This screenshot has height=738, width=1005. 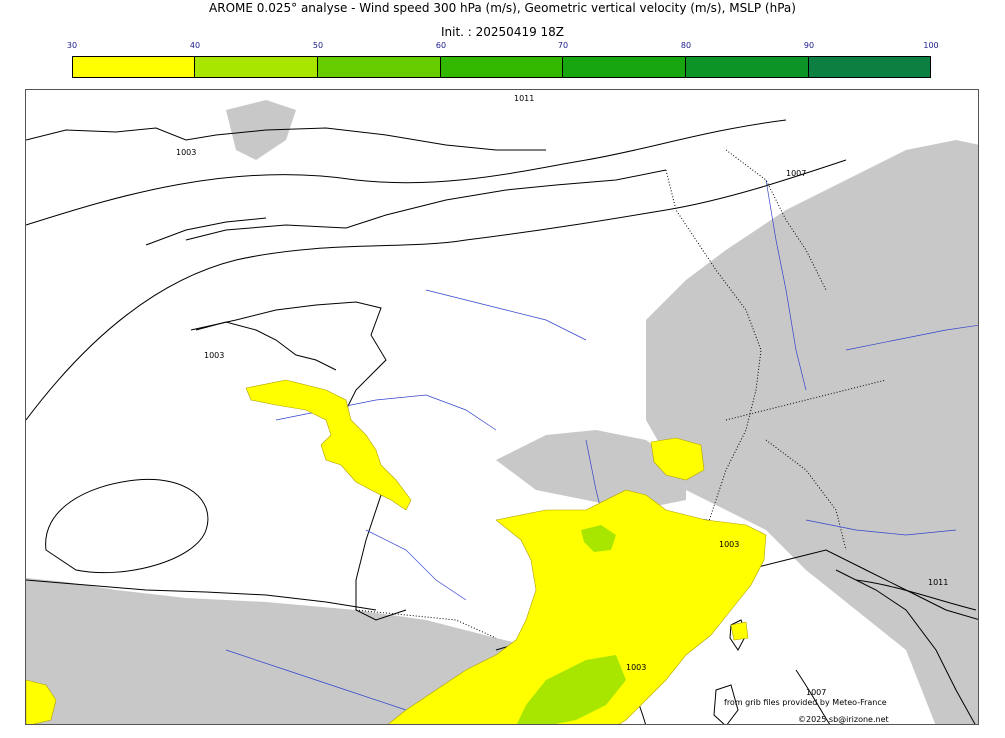 What do you see at coordinates (426, 624) in the screenshot?
I see `border-pyrenees` at bounding box center [426, 624].